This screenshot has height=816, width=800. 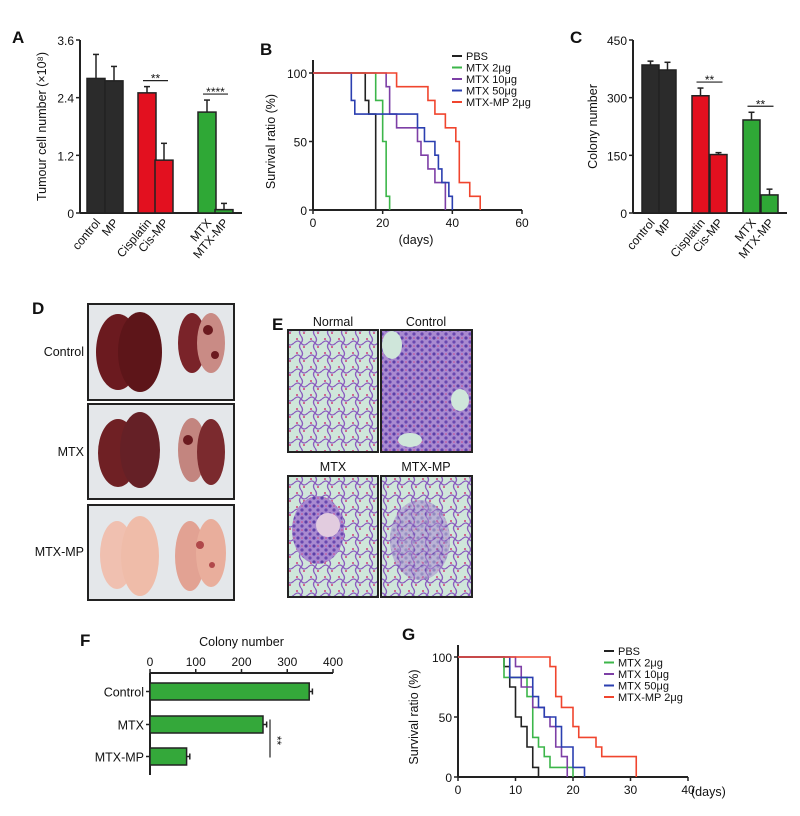 I want to click on panel-e-histology: Normal Control MTX MTX-MP, so click(x=380, y=456).